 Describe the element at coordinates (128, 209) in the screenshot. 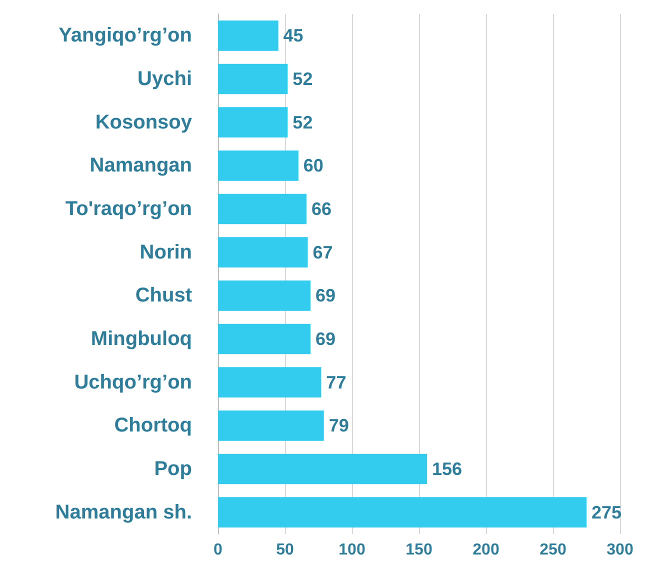

I see `y-tick-label: To'raqo’rg’on` at that location.